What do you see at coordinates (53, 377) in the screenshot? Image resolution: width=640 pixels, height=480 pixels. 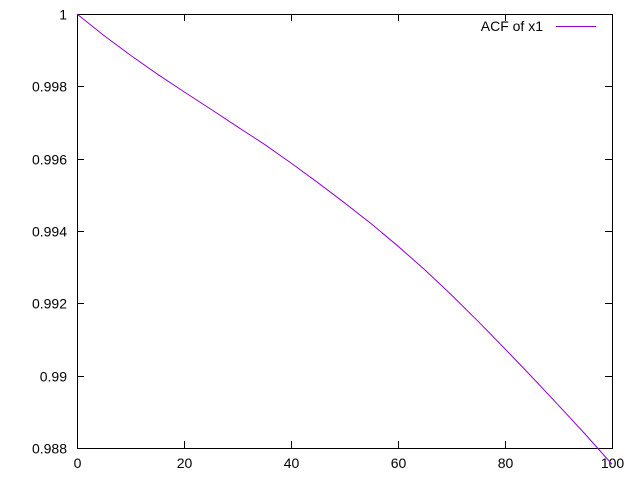 I see `y-tick-label: 0.99` at bounding box center [53, 377].